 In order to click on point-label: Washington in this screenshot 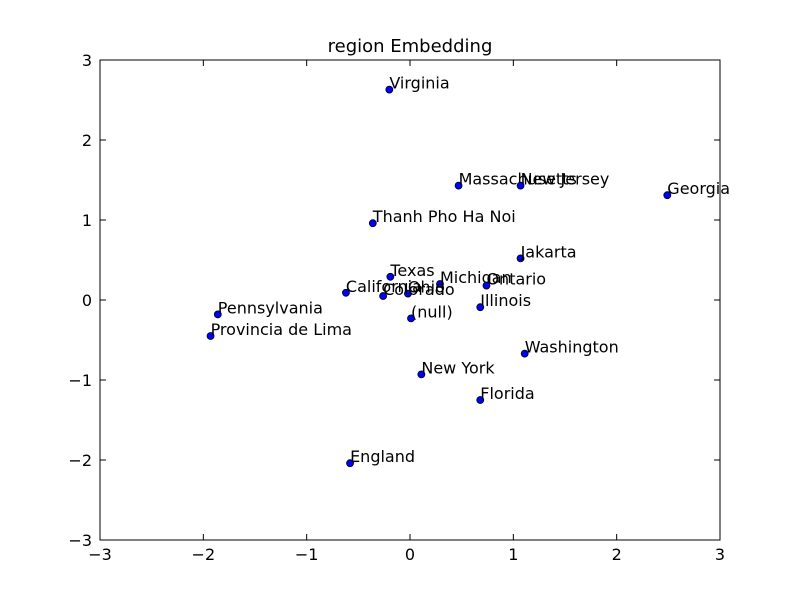, I will do `click(572, 347)`.